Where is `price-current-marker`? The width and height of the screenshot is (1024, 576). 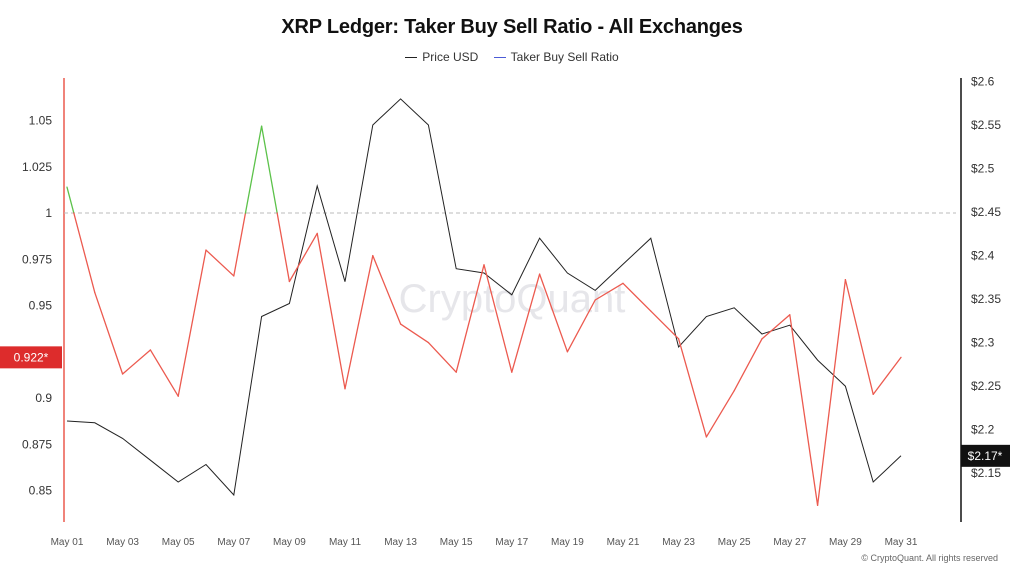 price-current-marker is located at coordinates (985, 455).